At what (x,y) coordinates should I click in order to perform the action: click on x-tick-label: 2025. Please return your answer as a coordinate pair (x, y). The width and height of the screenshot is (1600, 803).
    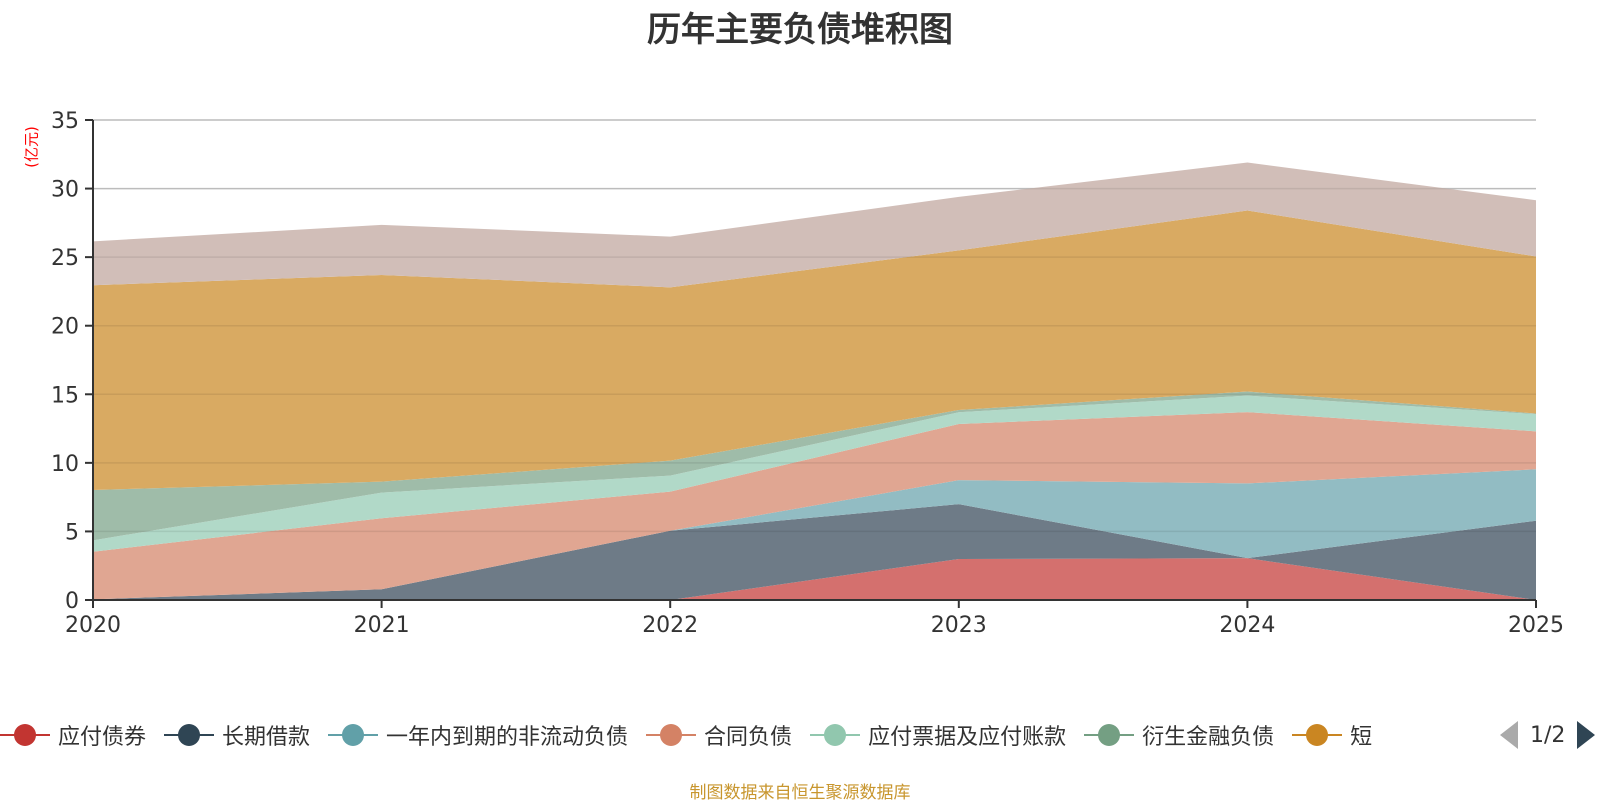
    Looking at the image, I should click on (1536, 625).